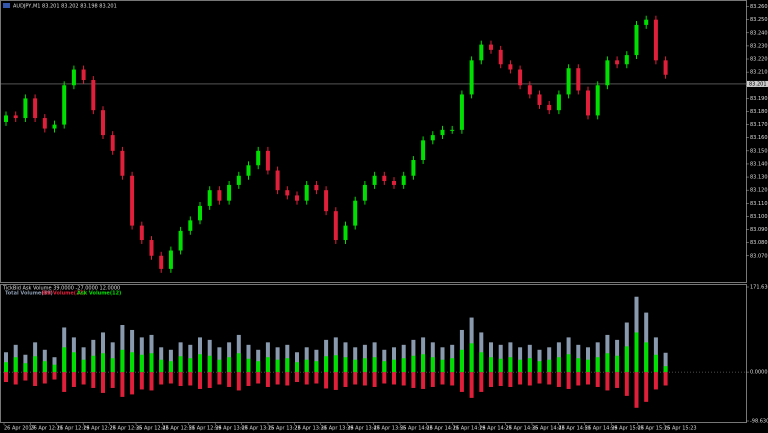 The height and width of the screenshot is (433, 768). What do you see at coordinates (759, 73) in the screenshot?
I see `y-tick-label: 83.210` at bounding box center [759, 73].